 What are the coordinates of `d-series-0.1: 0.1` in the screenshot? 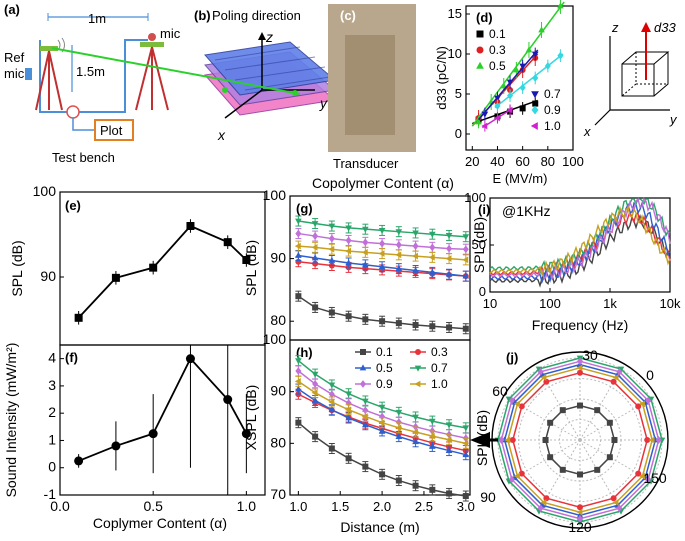 It's located at (505, 76).